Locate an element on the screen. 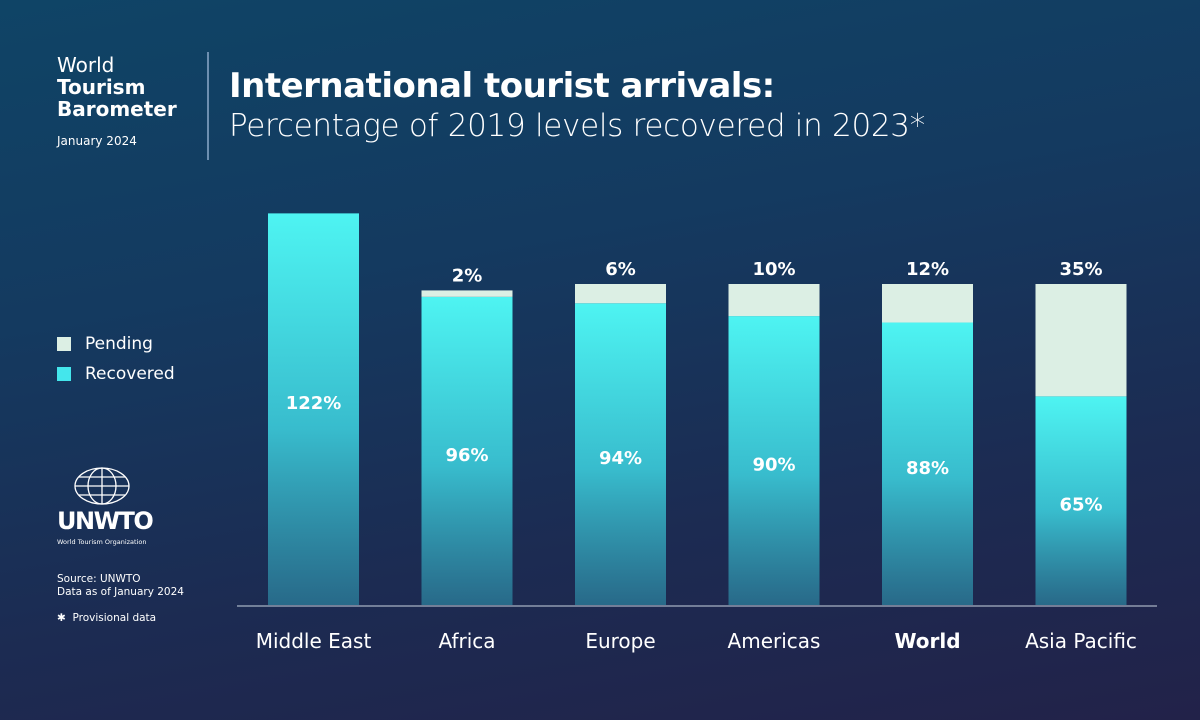 This screenshot has height=720, width=1200. brand-barometer: Barometer is located at coordinates (117, 109).